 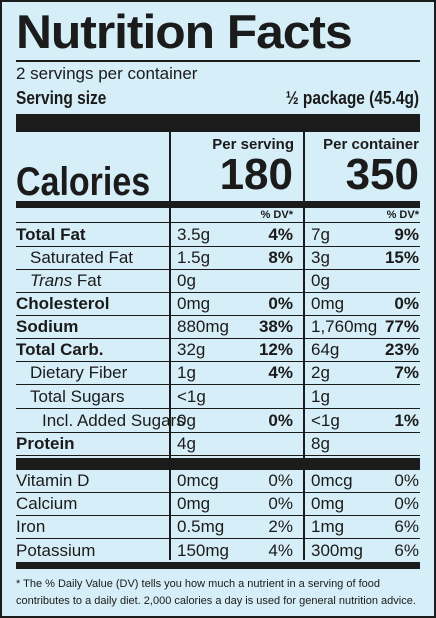 I want to click on nutrient-name: Dietary Fiber, so click(x=79, y=372).